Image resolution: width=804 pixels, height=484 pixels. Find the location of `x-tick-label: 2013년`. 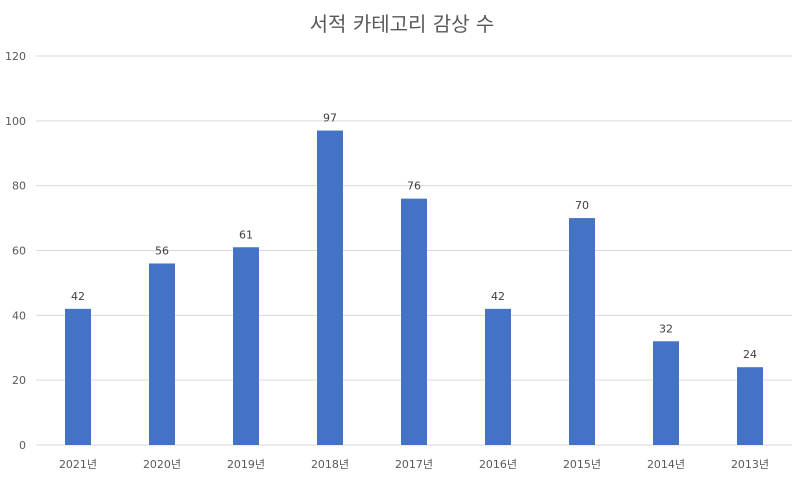

x-tick-label: 2013년 is located at coordinates (750, 464).